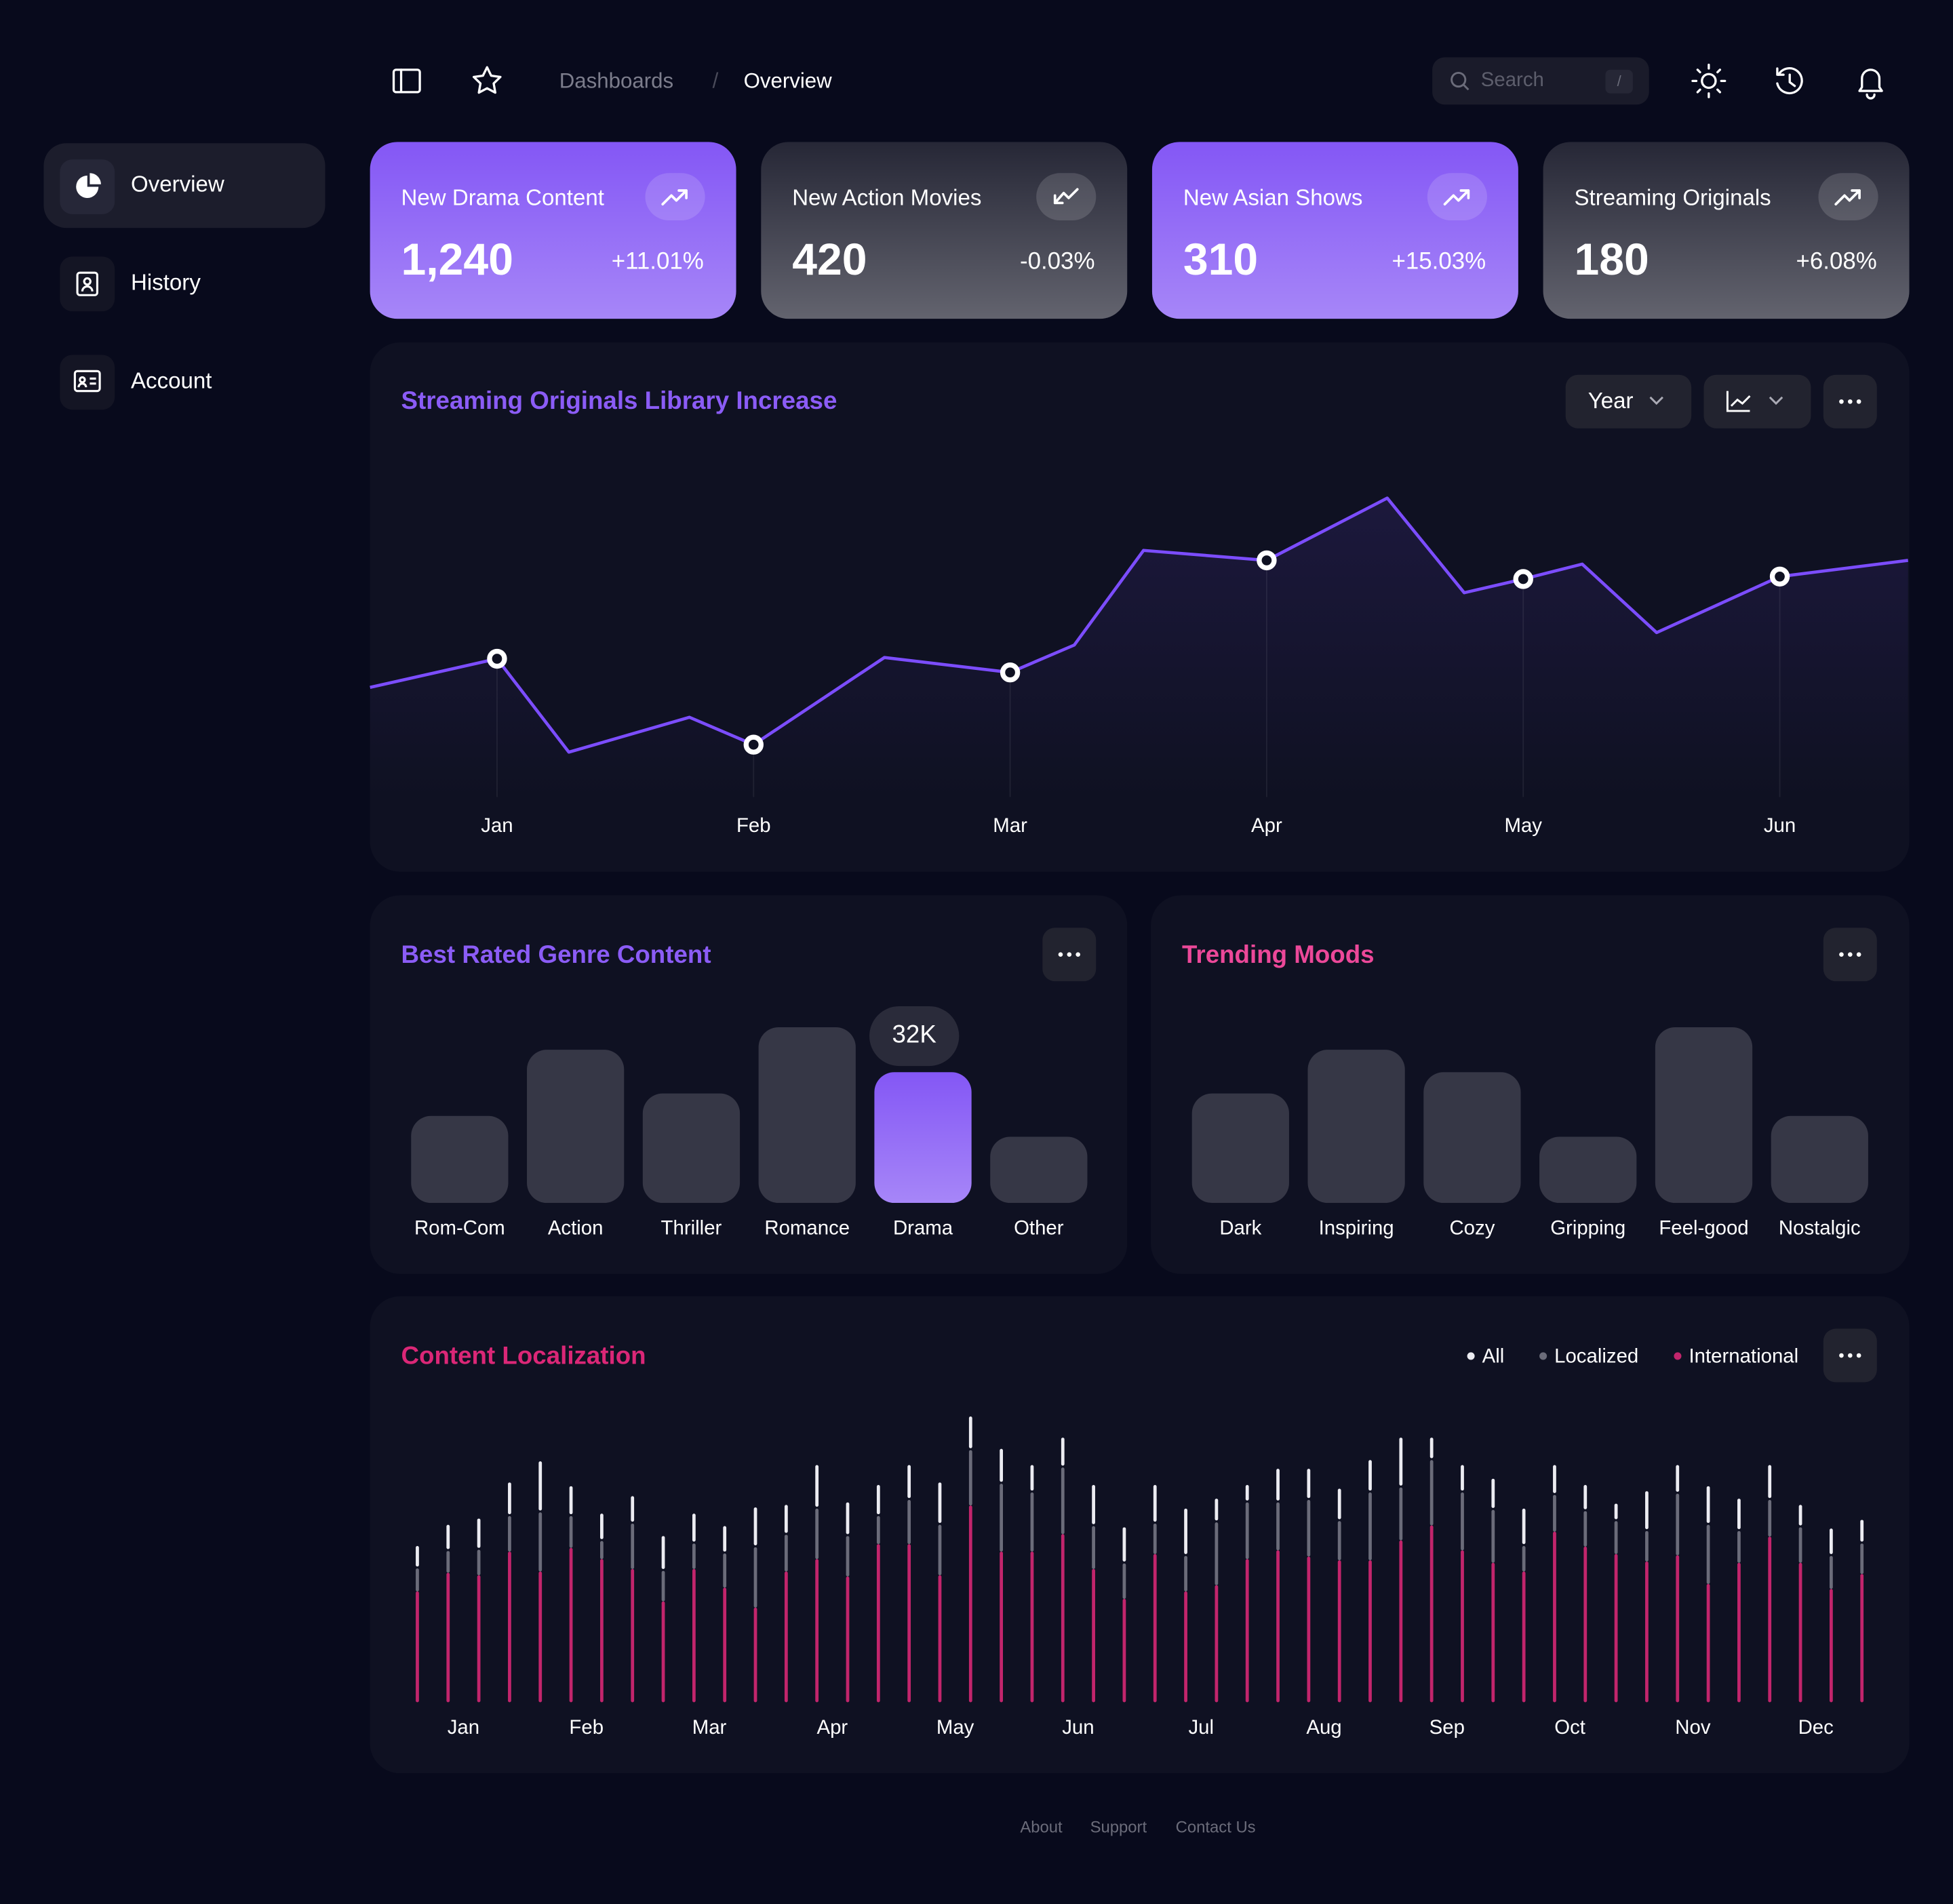 The image size is (1953, 1904). What do you see at coordinates (1010, 825) in the screenshot?
I see `x-tick-label: Mar` at bounding box center [1010, 825].